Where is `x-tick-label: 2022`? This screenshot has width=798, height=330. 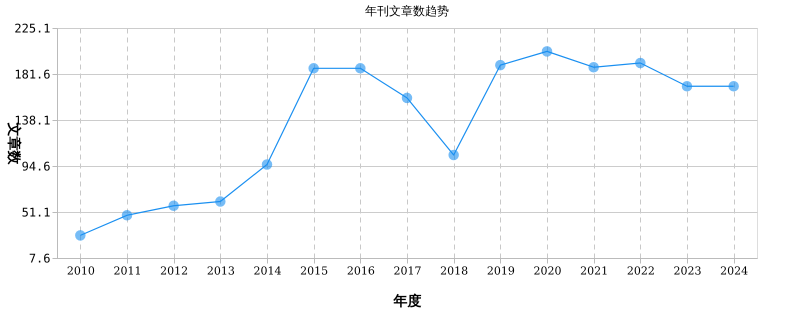
x-tick-label: 2022 is located at coordinates (640, 271).